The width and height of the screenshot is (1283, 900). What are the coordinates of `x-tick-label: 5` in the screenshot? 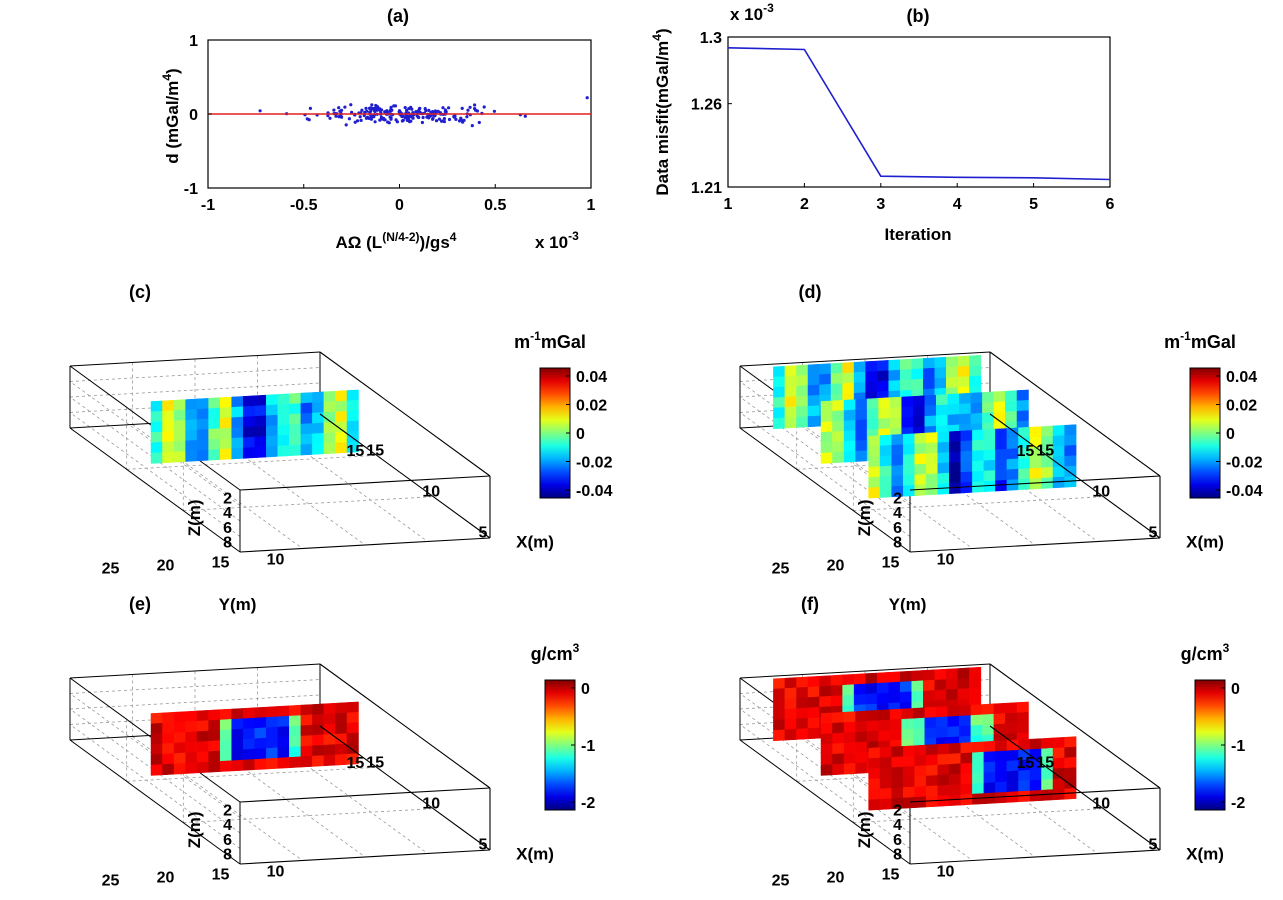 It's located at (483, 532).